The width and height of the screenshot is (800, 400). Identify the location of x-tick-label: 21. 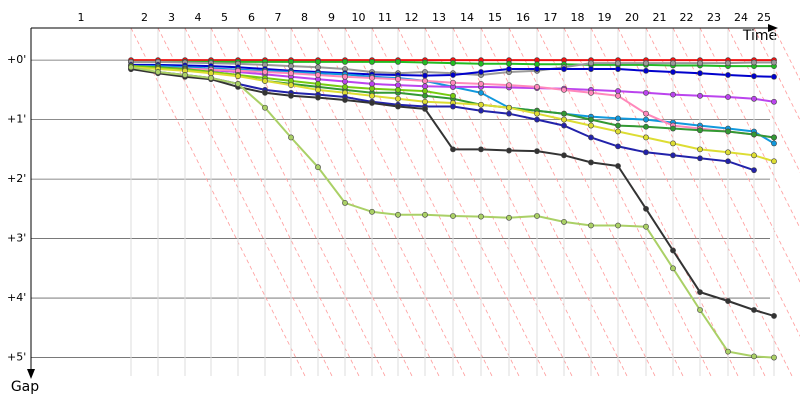
(660, 17).